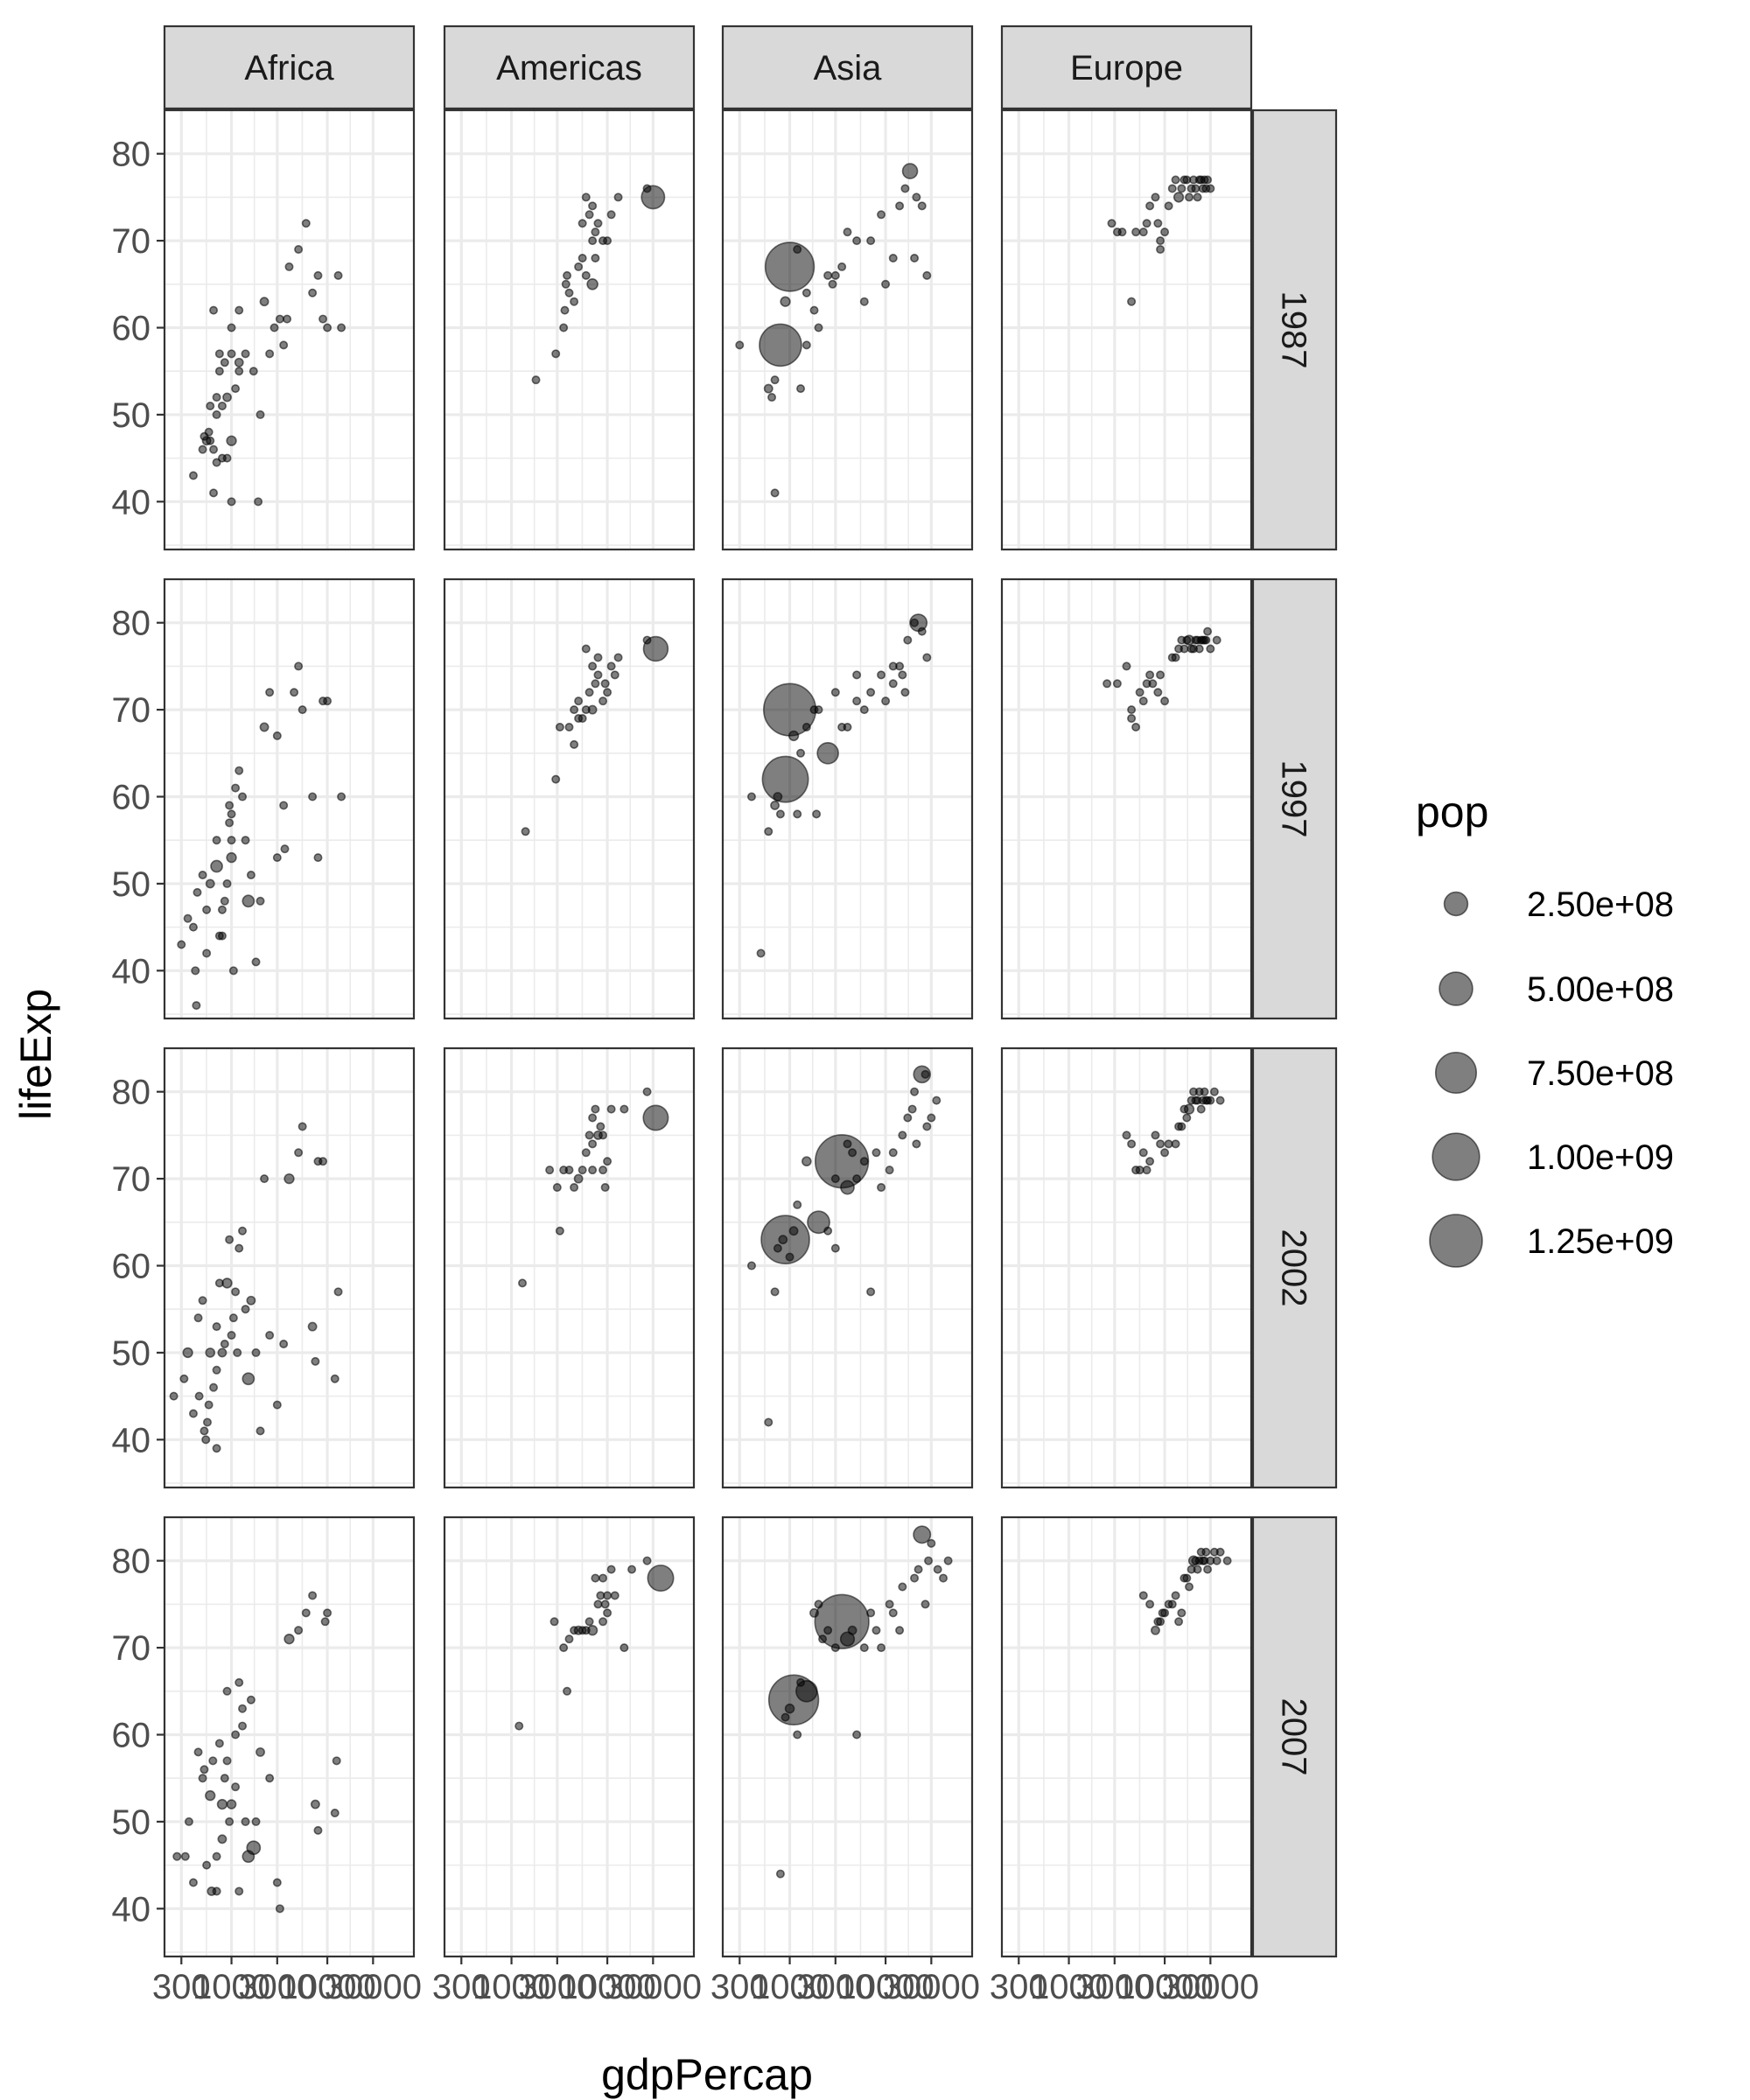 This screenshot has height=2100, width=1750. What do you see at coordinates (131, 1267) in the screenshot?
I see `y-tick-label: 60` at bounding box center [131, 1267].